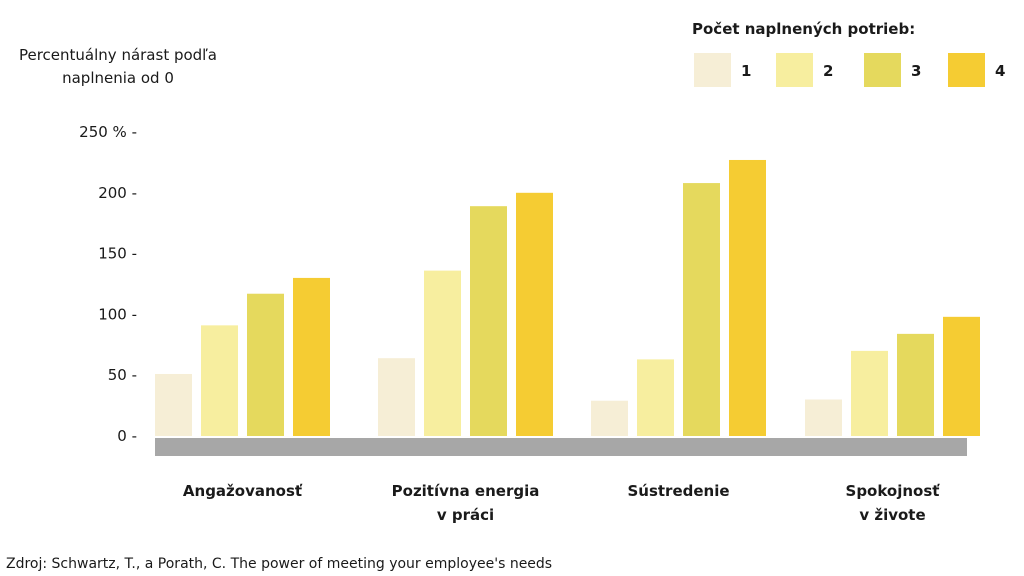 Image resolution: width=1024 pixels, height=576 pixels. I want to click on legend-title: Počet naplnených potrieb:, so click(804, 29).